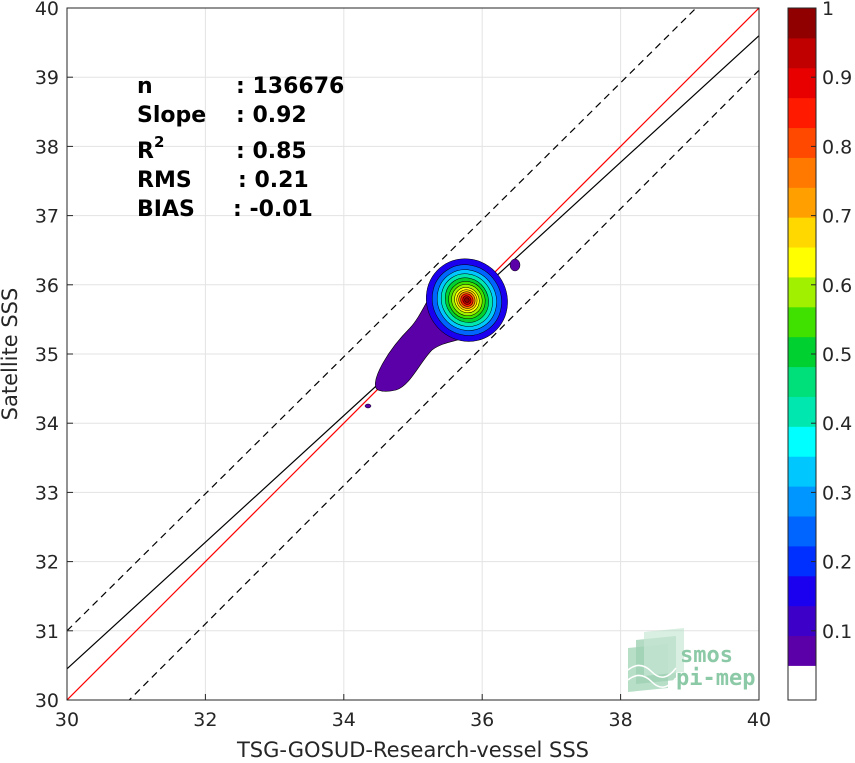  What do you see at coordinates (271, 115) in the screenshot?
I see `stat-value: : 0.92` at bounding box center [271, 115].